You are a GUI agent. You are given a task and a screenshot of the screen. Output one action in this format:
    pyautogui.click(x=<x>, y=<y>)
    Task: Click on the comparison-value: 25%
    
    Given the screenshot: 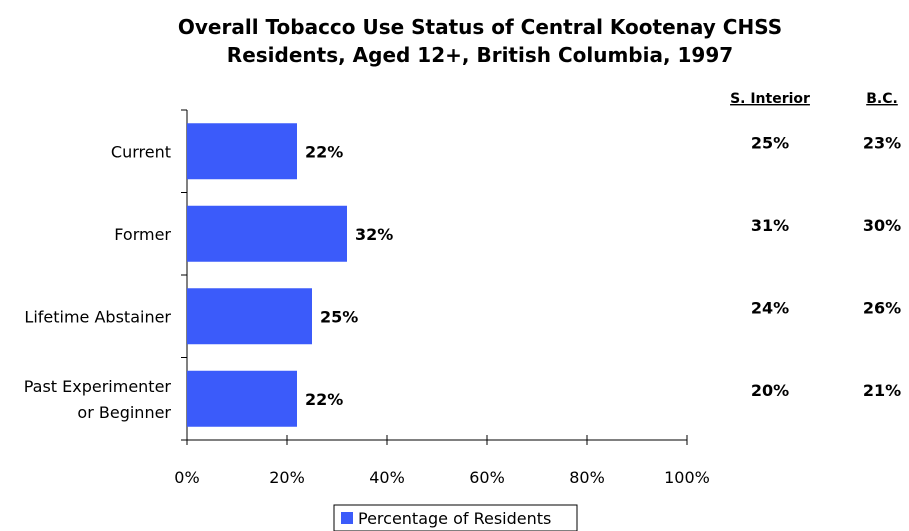 What is the action you would take?
    pyautogui.click(x=770, y=142)
    